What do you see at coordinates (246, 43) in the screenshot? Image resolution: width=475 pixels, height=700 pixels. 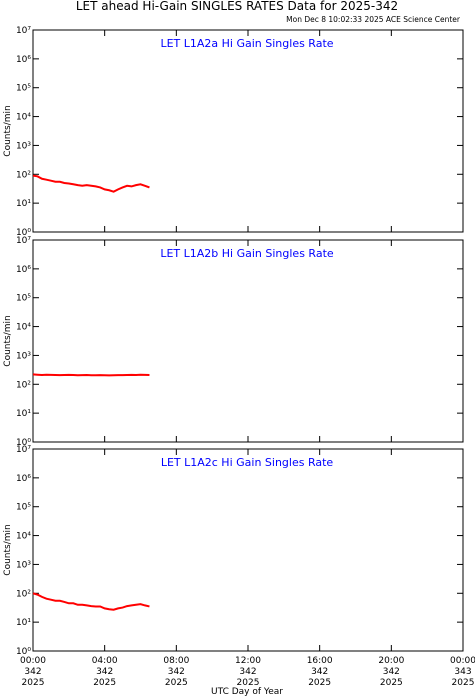 I see `panel-title: LET L1A2a Hi Gain Singles Rate` at bounding box center [246, 43].